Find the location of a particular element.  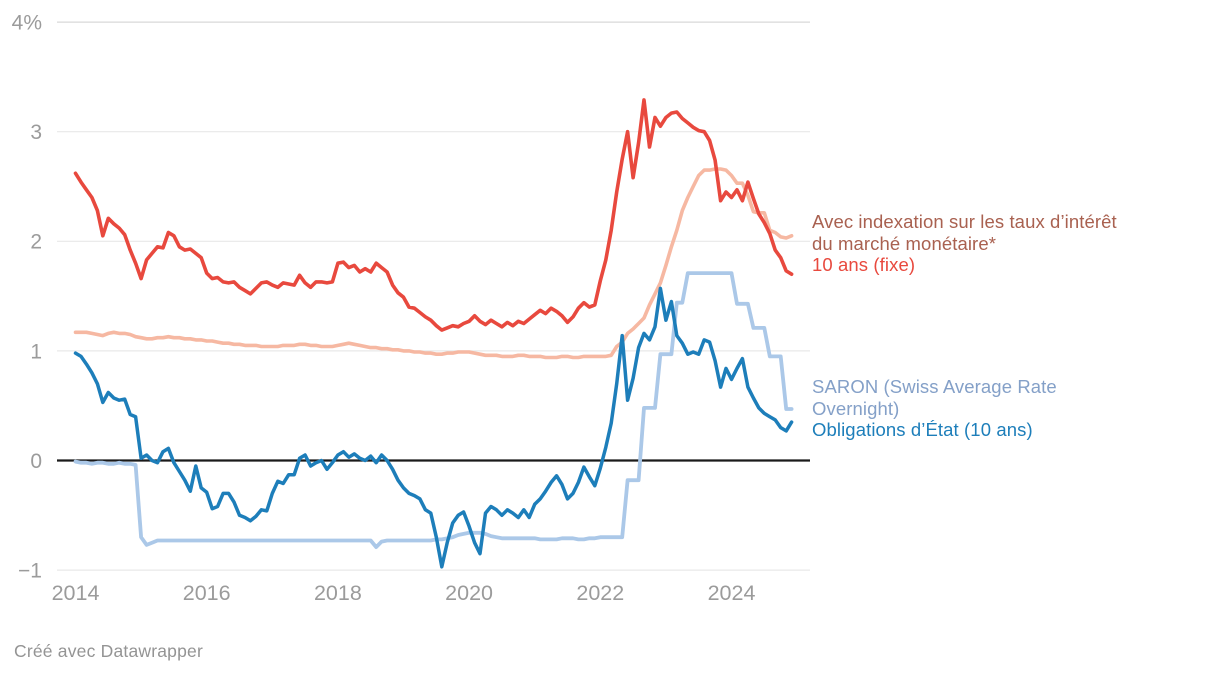

label-obligations-etat: Obligations d’État (10 ans) is located at coordinates (922, 429).